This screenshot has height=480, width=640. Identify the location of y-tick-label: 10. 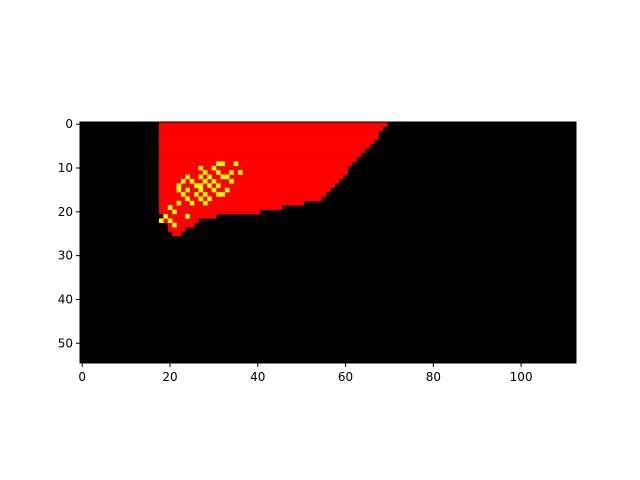
(65, 168).